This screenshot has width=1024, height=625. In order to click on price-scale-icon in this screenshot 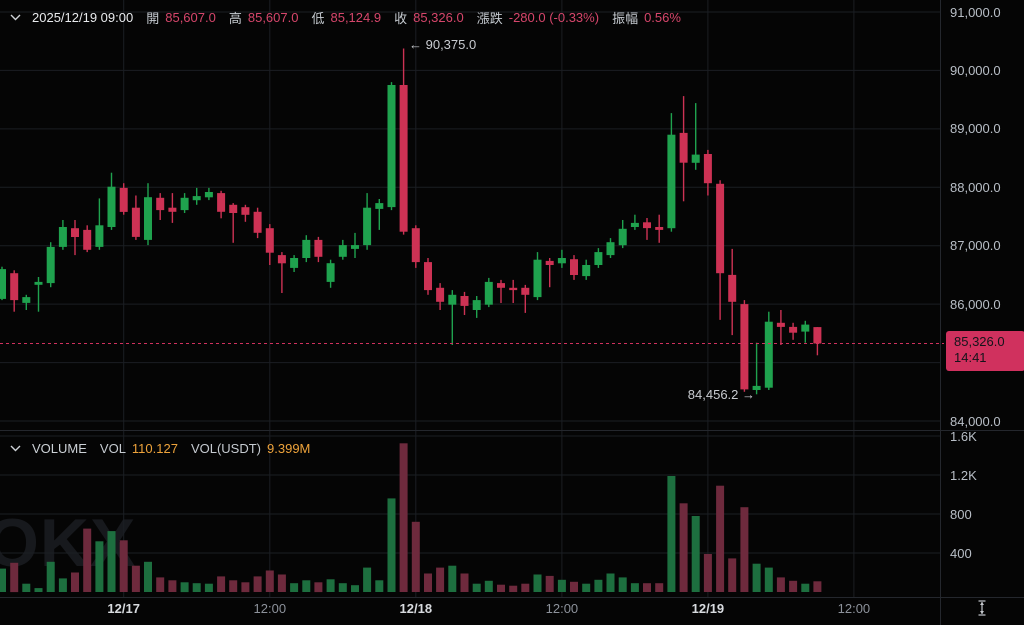, I will do `click(982, 610)`.